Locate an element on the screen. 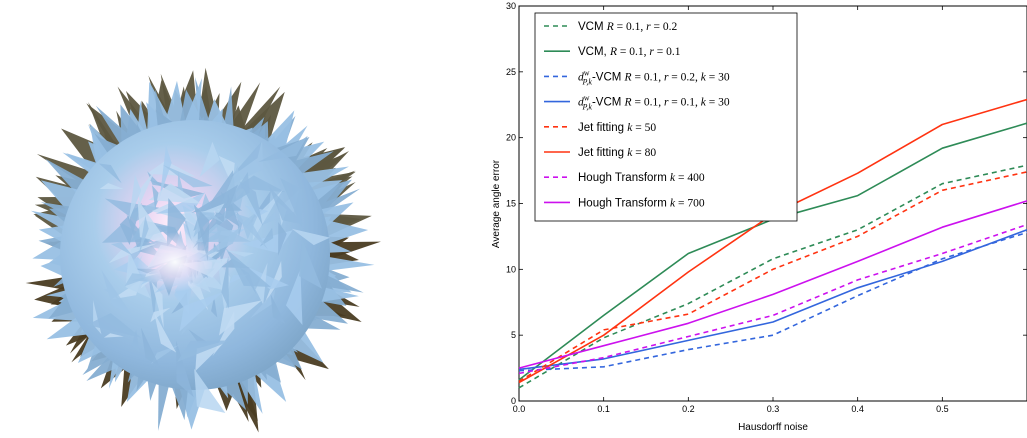 Image resolution: width=1027 pixels, height=438 pixels. x-tick-label: 0.5 is located at coordinates (942, 409).